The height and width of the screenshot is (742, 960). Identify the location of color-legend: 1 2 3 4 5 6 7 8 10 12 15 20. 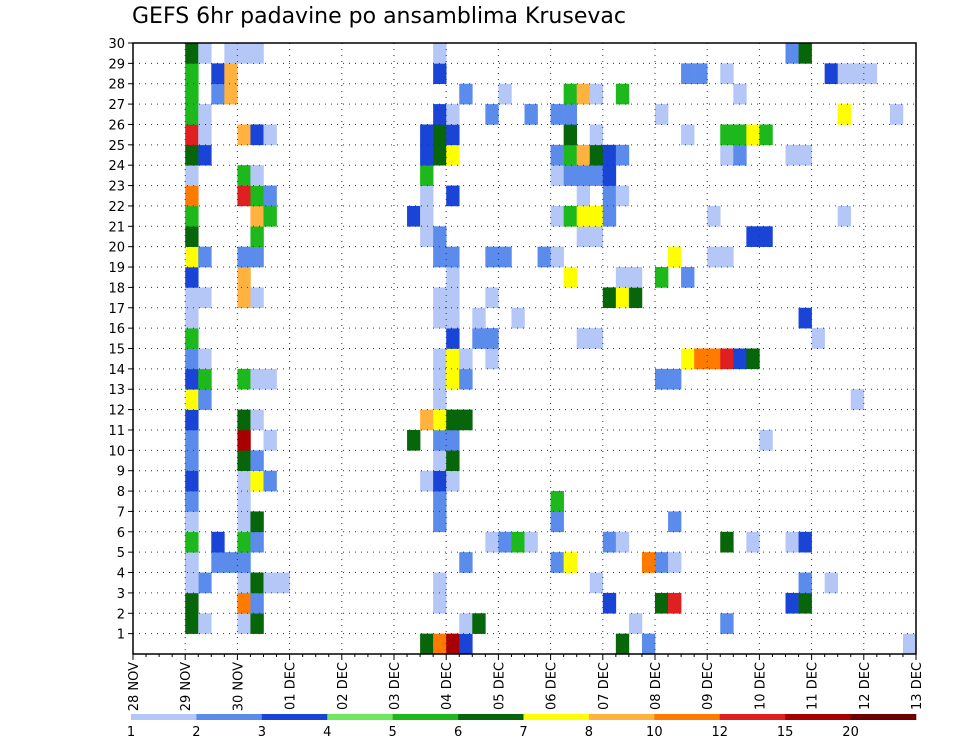
(522, 727).